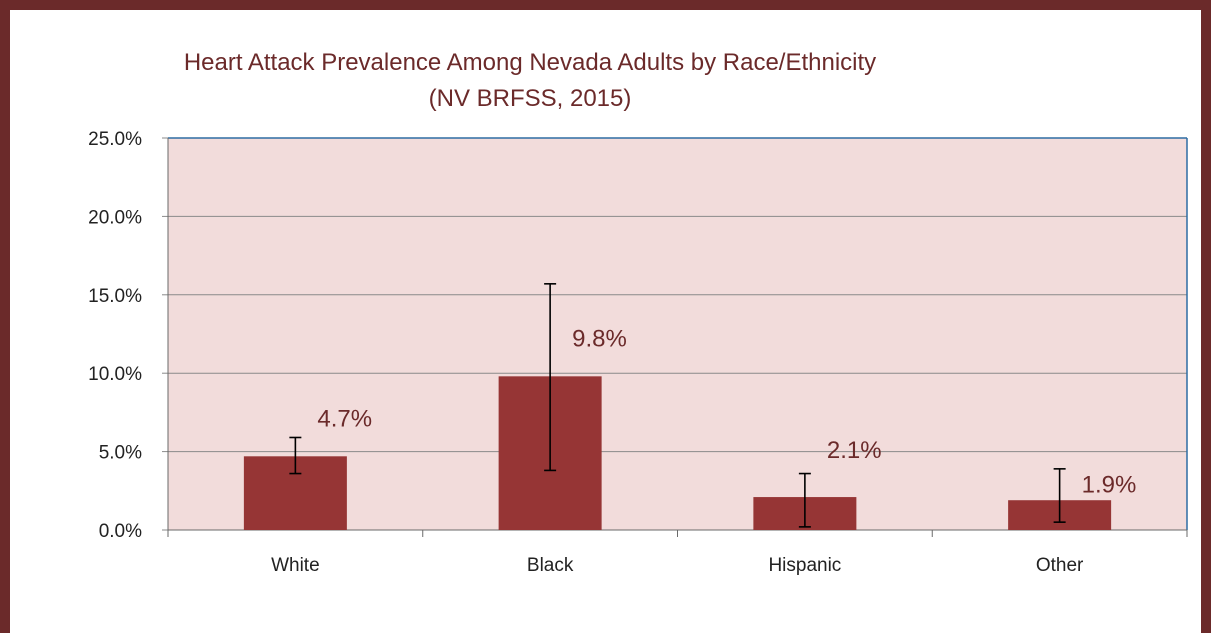  I want to click on data-label: 1.9%, so click(1109, 484).